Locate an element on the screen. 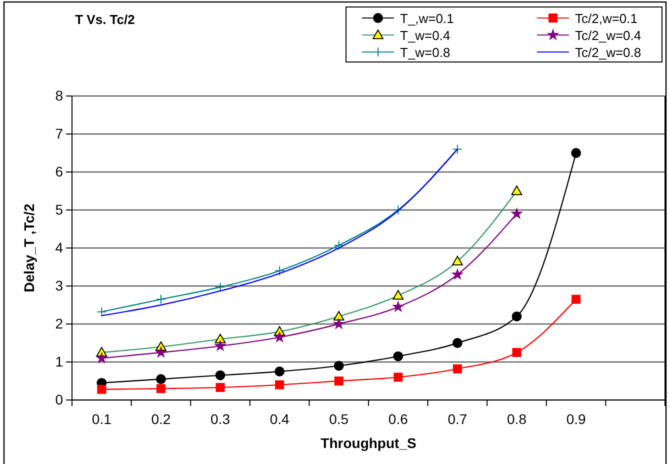 Image resolution: width=670 pixels, height=464 pixels. y-tick-label: 2 is located at coordinates (59, 323).